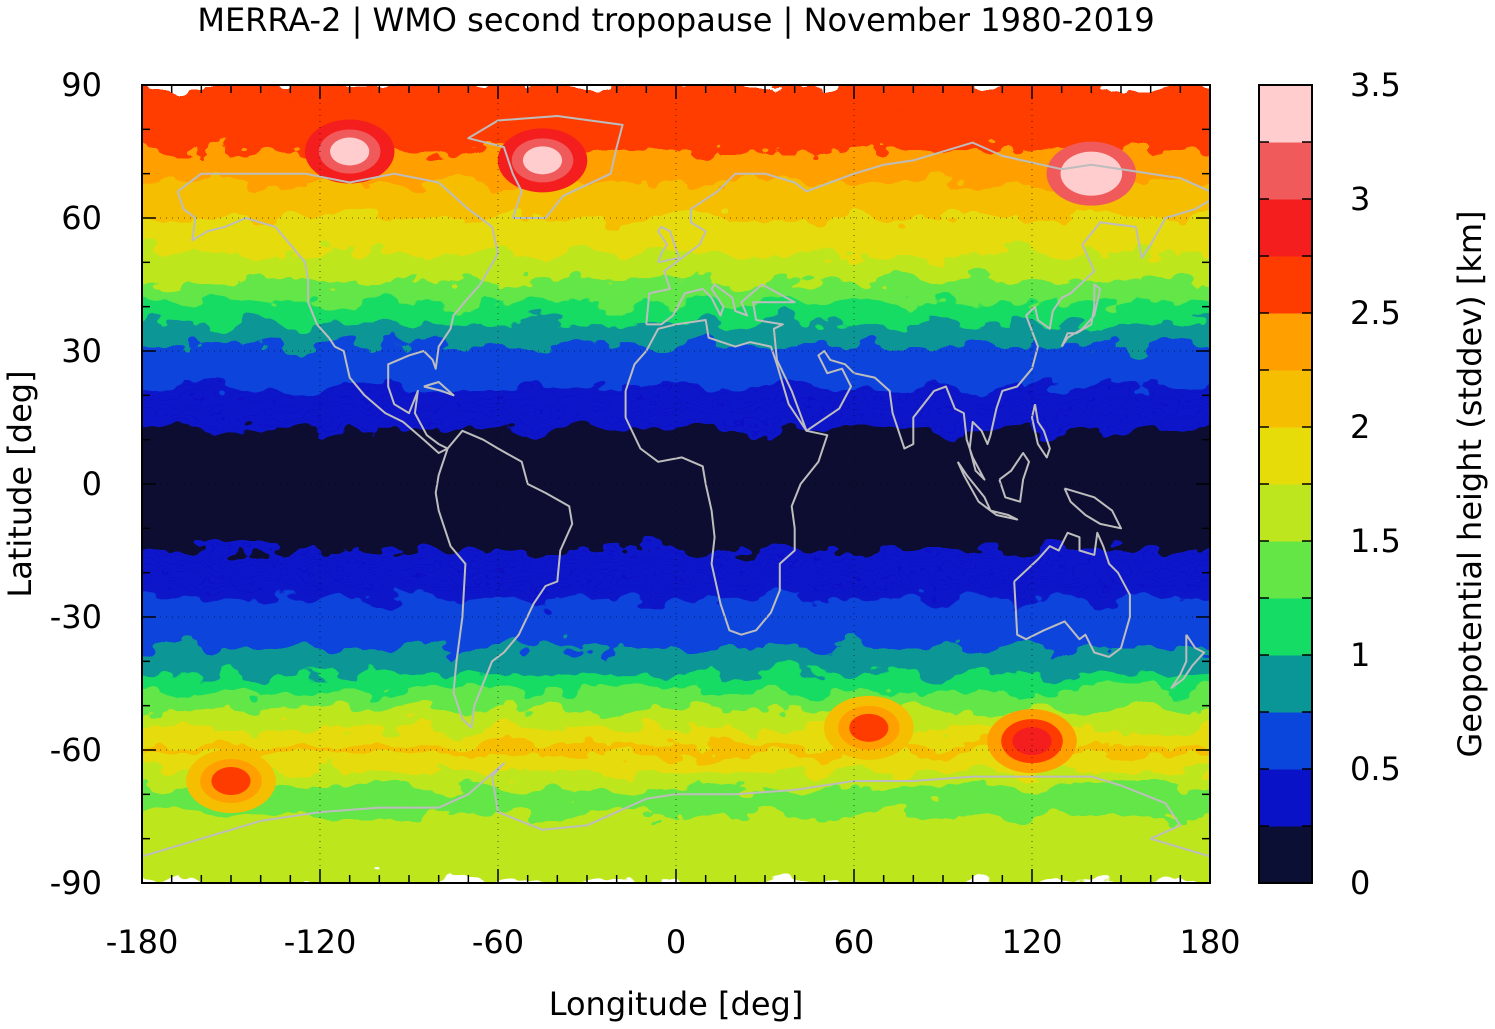  I want to click on x-tick-label: 0, so click(676, 942).